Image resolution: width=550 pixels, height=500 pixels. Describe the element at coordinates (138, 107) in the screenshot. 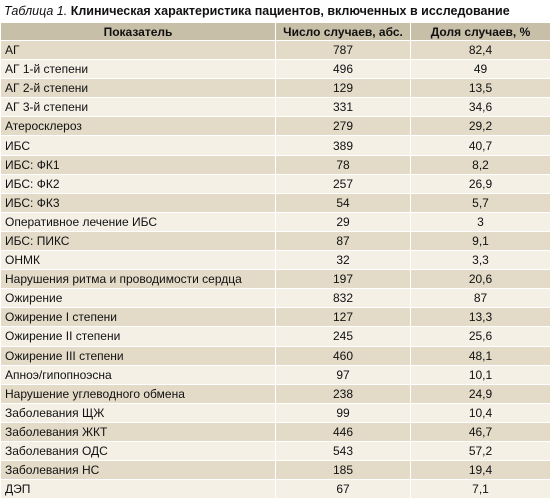

I see `row-label: АГ 3-й степени` at that location.